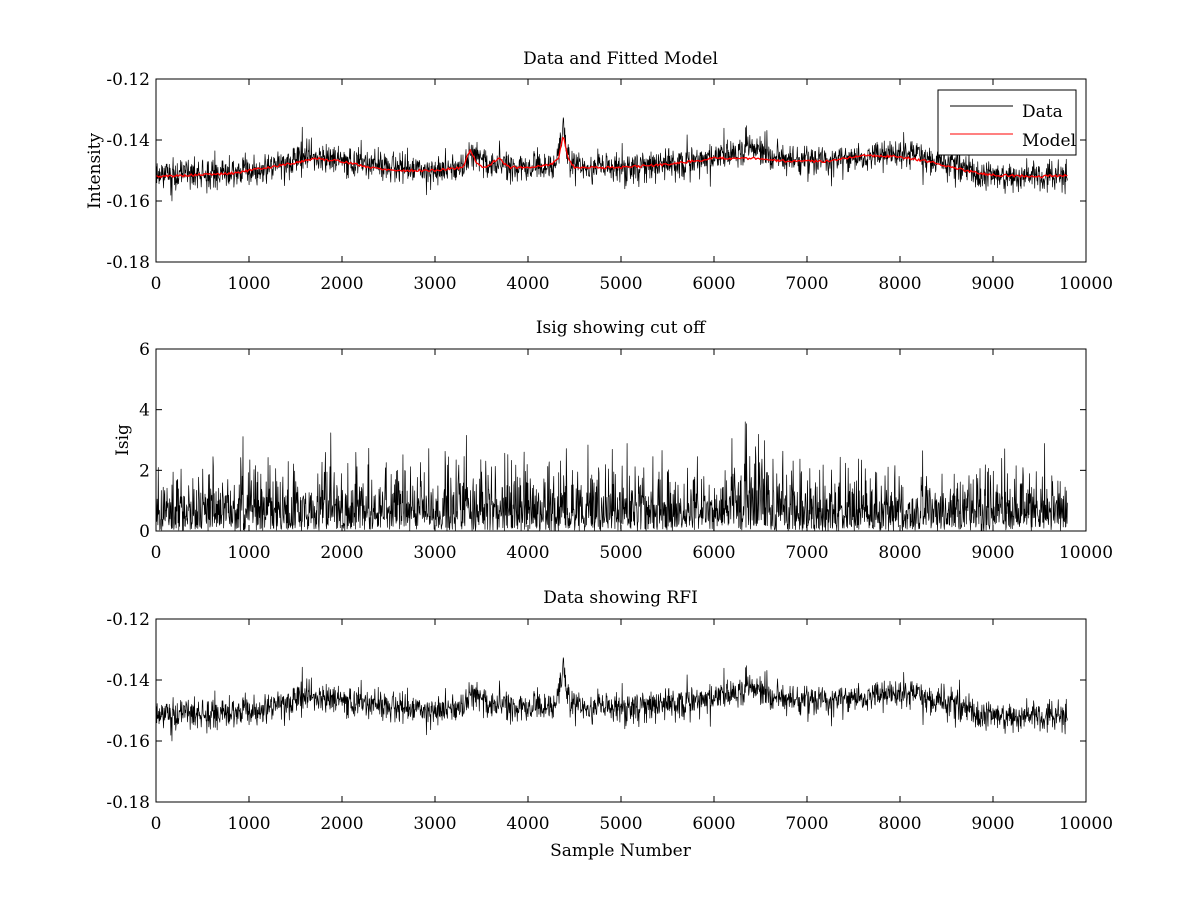 Image resolution: width=1200 pixels, height=900 pixels. I want to click on legend: Data Model, so click(1007, 122).